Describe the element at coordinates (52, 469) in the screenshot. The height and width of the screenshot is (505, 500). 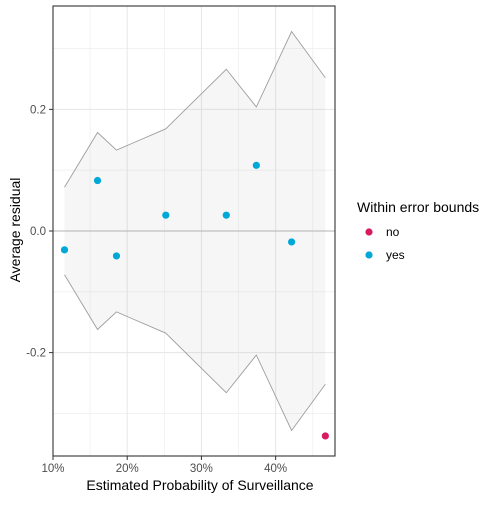
I see `x-tick-label-0: 10%` at that location.